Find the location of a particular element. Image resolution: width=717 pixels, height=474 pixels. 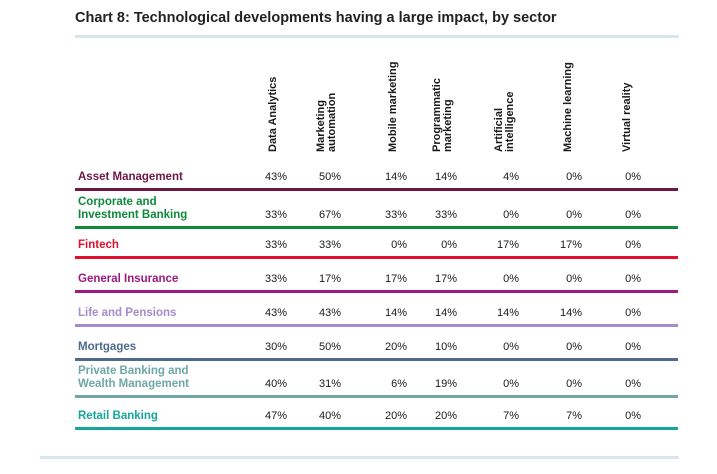

sector-label-line: Life and Pensions is located at coordinates (127, 313).